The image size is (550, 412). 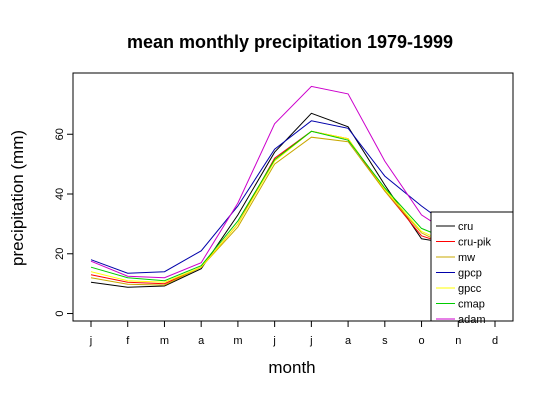 I want to click on legend-label-cru: cru, so click(x=465, y=227).